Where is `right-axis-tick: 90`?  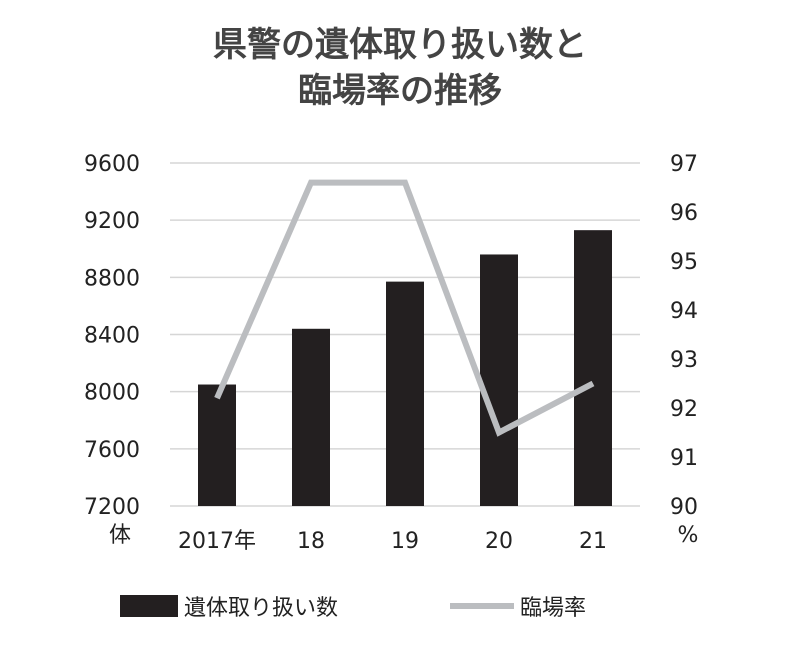 right-axis-tick: 90 is located at coordinates (684, 507).